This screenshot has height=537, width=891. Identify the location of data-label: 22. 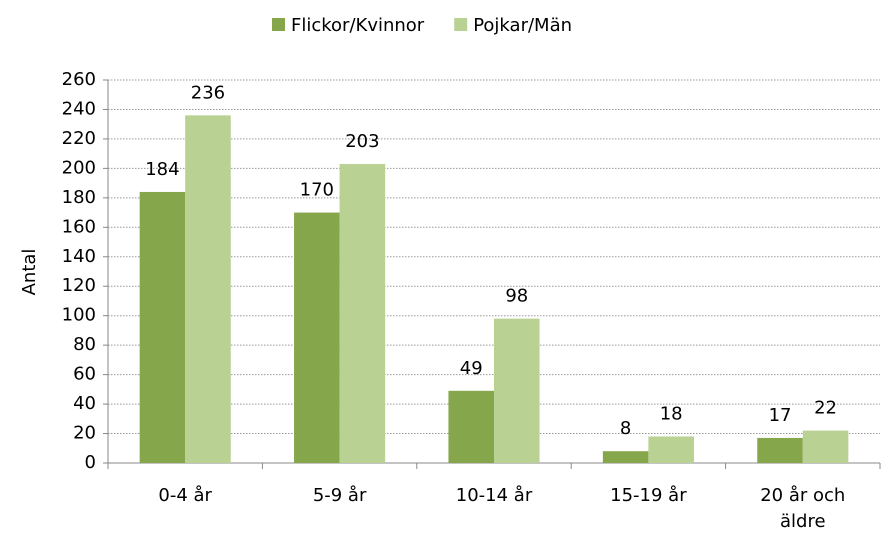
(825, 408).